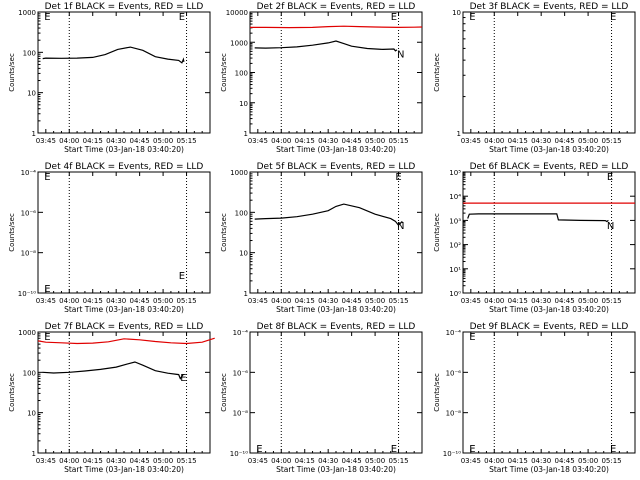 The width and height of the screenshot is (640, 480). I want to click on panel-title: Det 4f BLACK = Events, RED = LLD, so click(124, 167).